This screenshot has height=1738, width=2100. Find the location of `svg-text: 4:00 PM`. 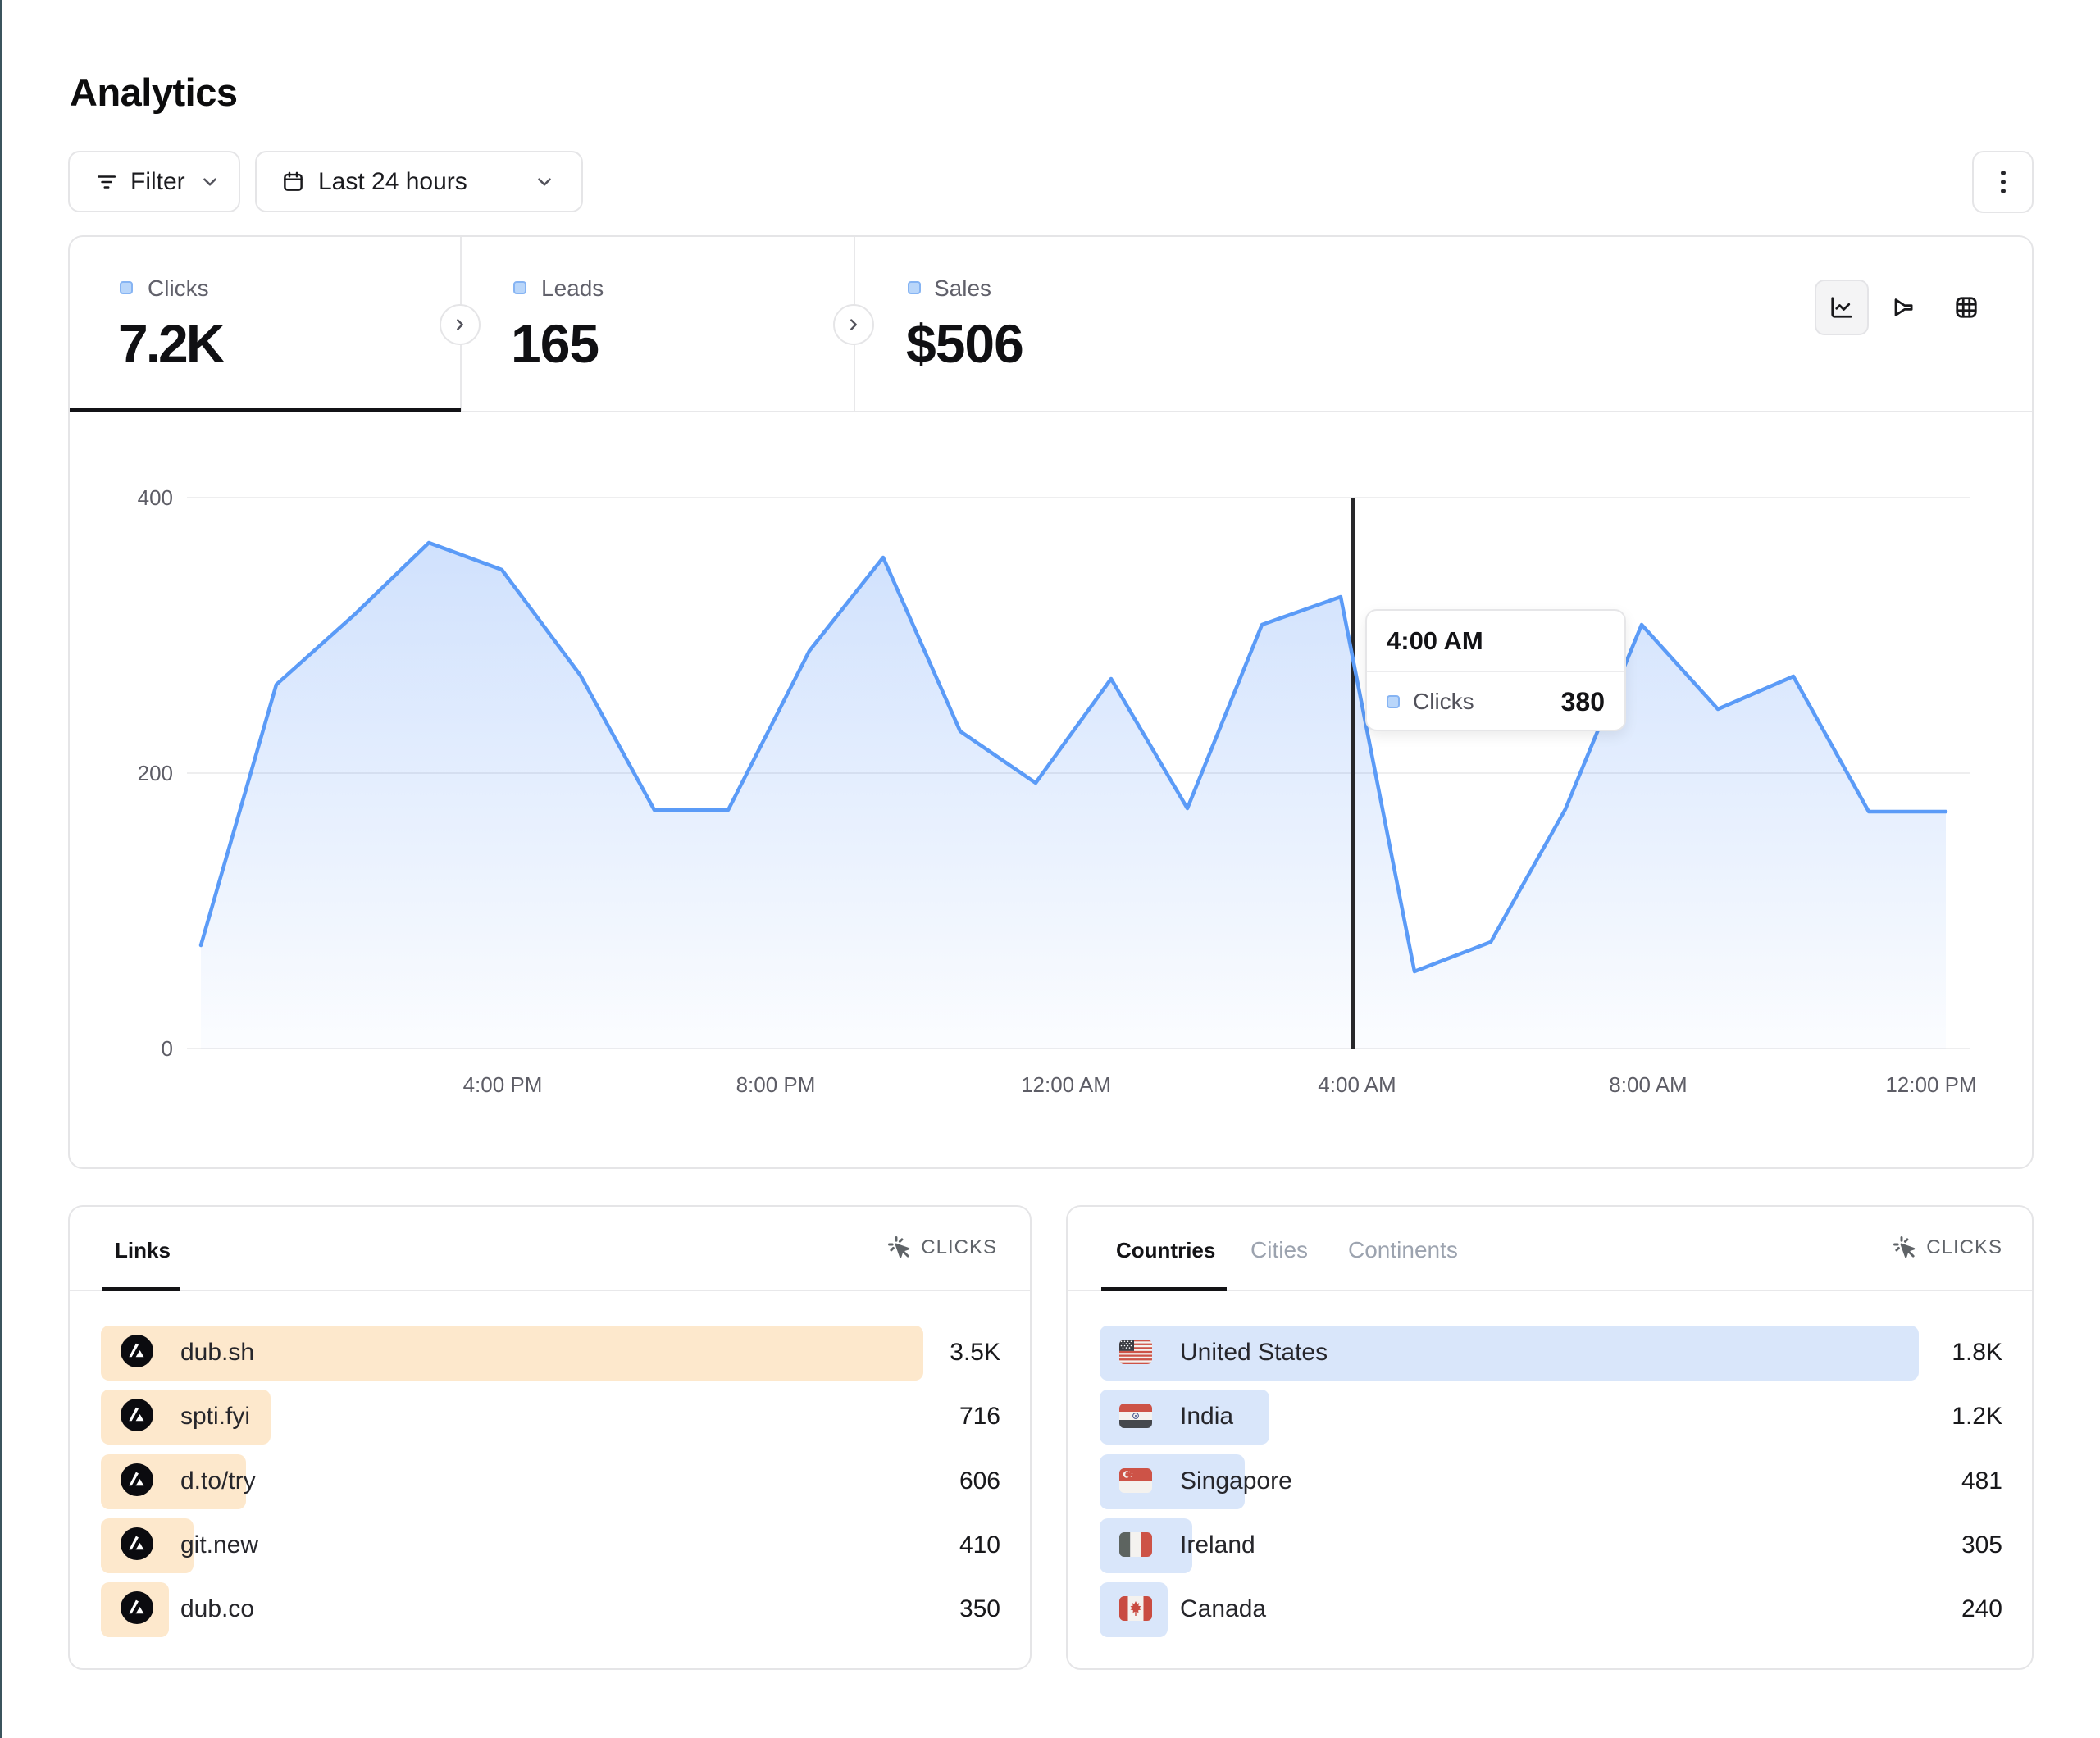

svg-text: 4:00 PM is located at coordinates (503, 1084).